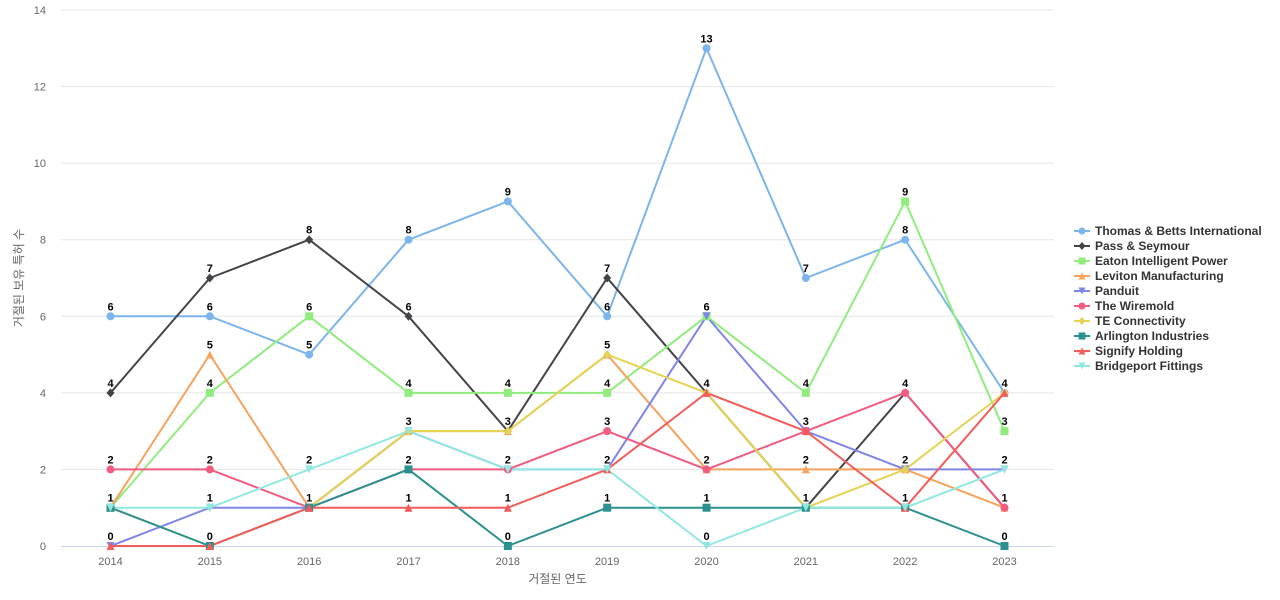 The width and height of the screenshot is (1280, 600). What do you see at coordinates (1178, 231) in the screenshot?
I see `legend-label: Thomas & Betts International` at bounding box center [1178, 231].